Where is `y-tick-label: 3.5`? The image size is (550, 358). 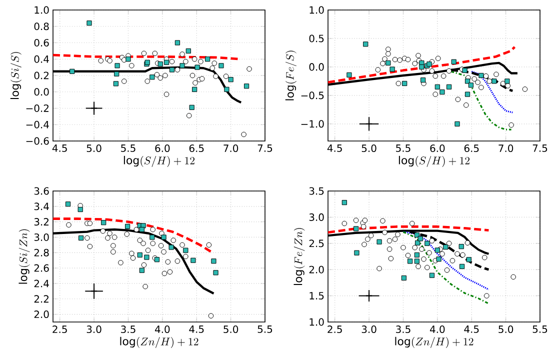
y-tick-label: 3.5 is located at coordinates (316, 191).